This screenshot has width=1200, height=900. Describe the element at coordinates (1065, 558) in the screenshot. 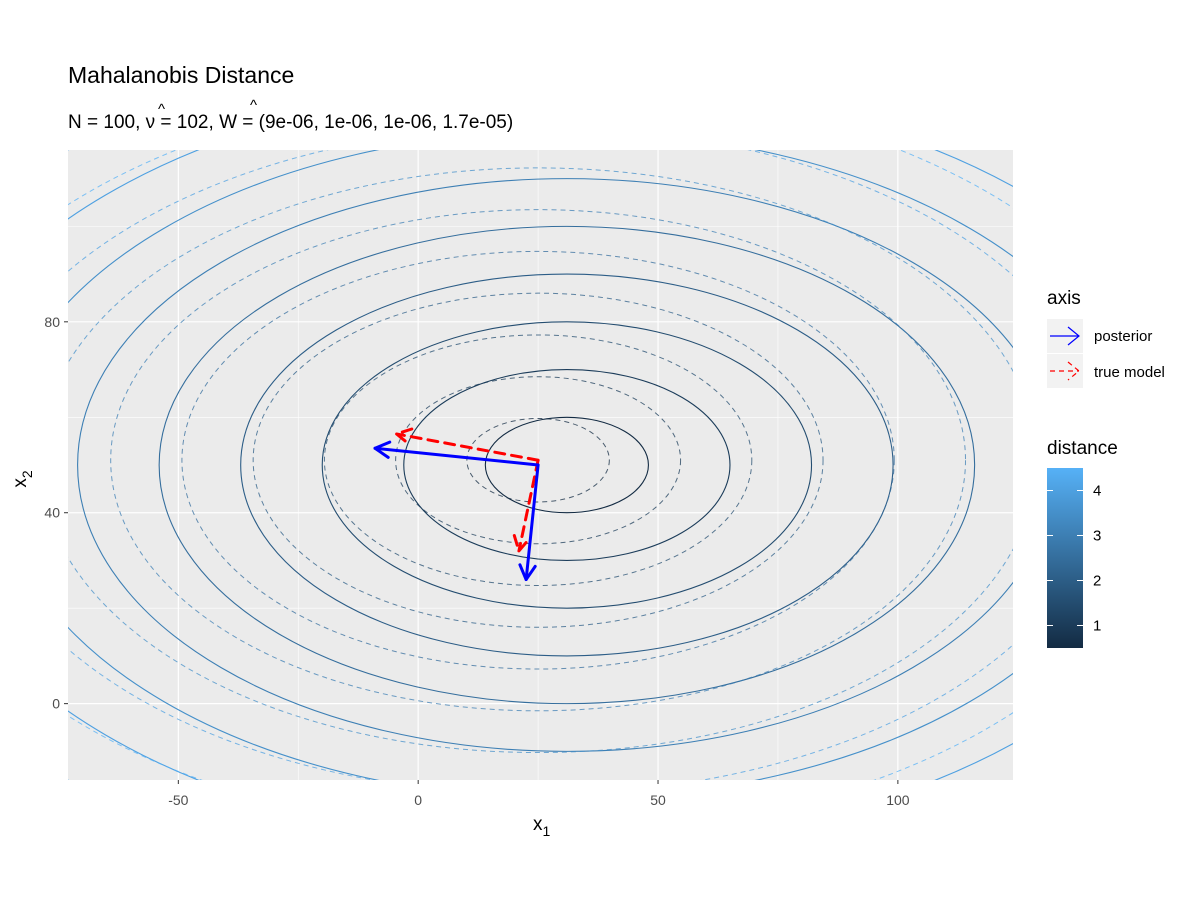

I see `legend-distance-colorbar` at that location.